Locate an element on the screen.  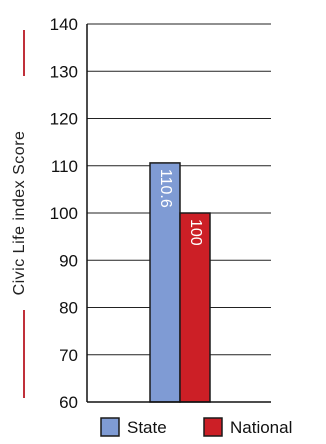
y-tick-labels: 60 70 80 90 100 110 120 130 140 is located at coordinates (64, 213).